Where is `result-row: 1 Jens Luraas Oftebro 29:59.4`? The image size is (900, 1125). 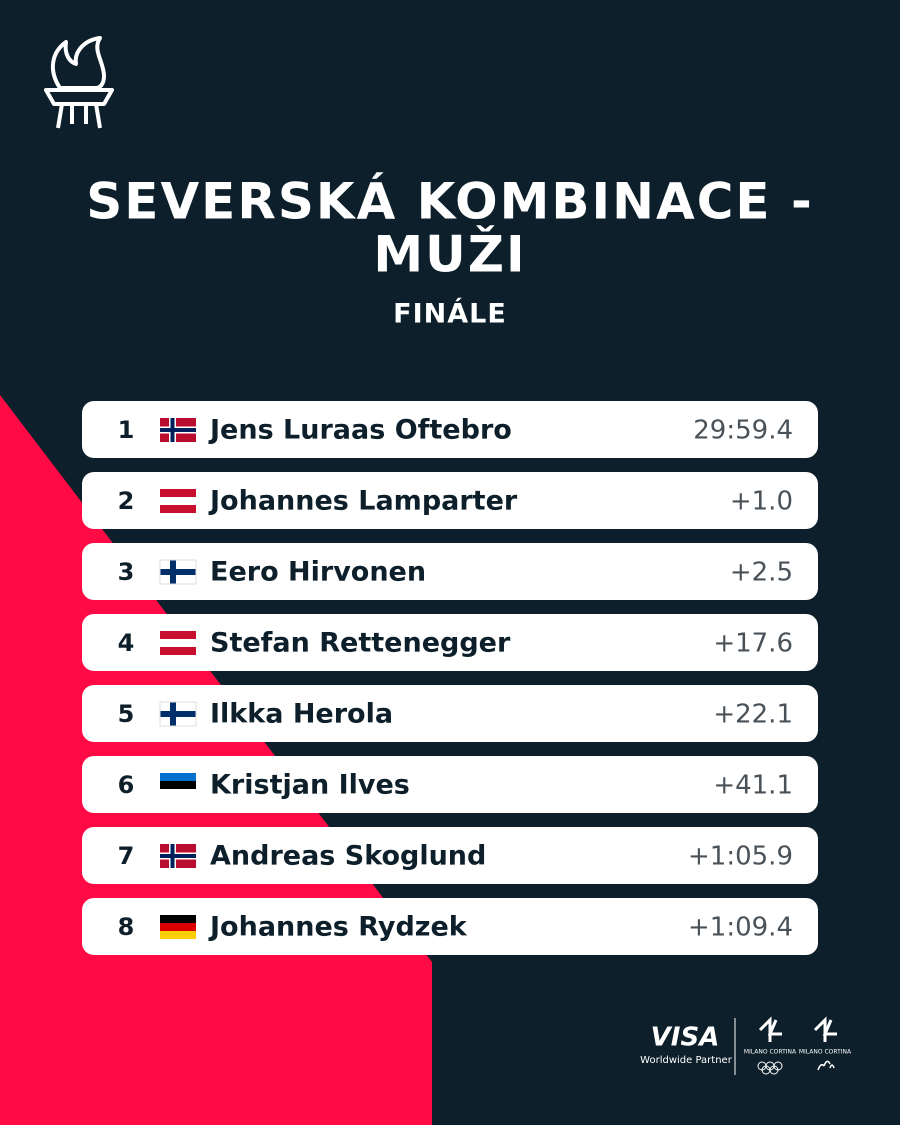 result-row: 1 Jens Luraas Oftebro 29:59.4 is located at coordinates (450, 429).